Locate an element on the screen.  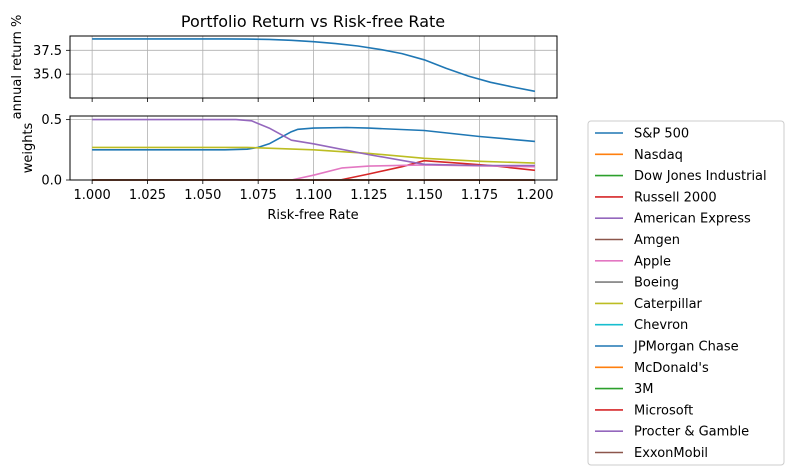
legend-label-russell-2000: Russell 2000 is located at coordinates (675, 197).